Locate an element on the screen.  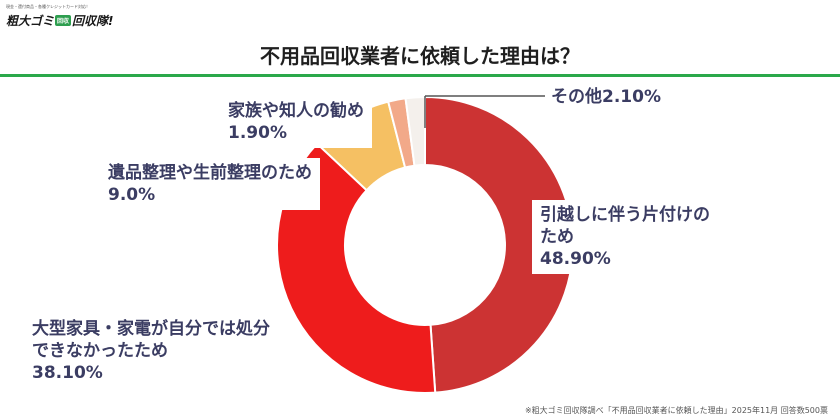
label-large-furniture: 大型家具・家電が自分では処分 できなかったため 38.10% is located at coordinates (151, 351).